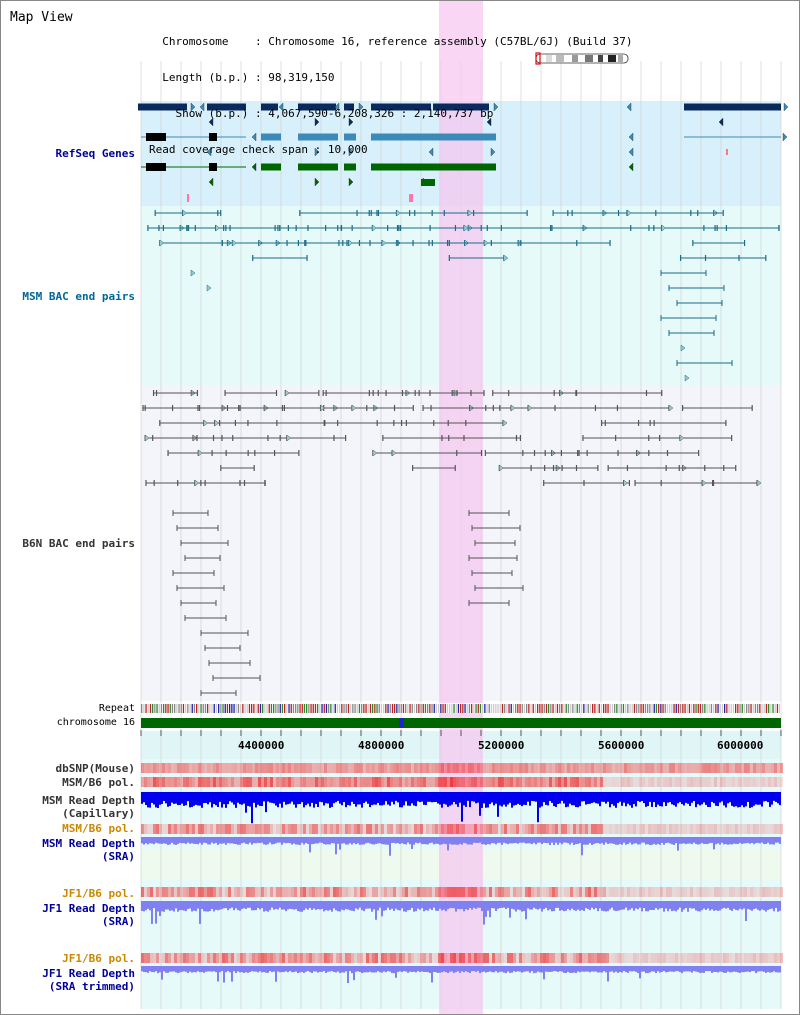  What do you see at coordinates (78, 296) in the screenshot?
I see `track-label-msm-bac: MSM BAC end pairs` at bounding box center [78, 296].